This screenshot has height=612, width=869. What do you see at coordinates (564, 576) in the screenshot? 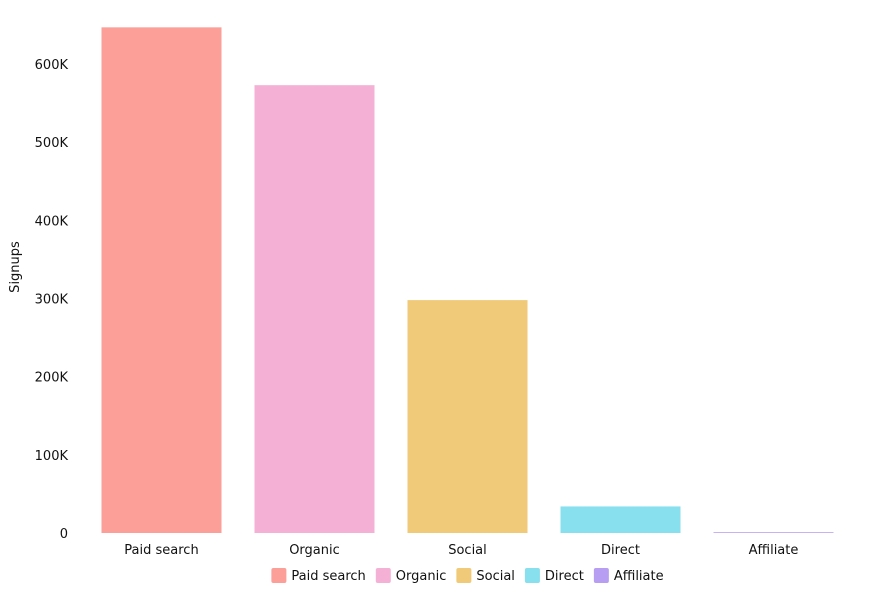
I see `legend-label: Direct` at bounding box center [564, 576].